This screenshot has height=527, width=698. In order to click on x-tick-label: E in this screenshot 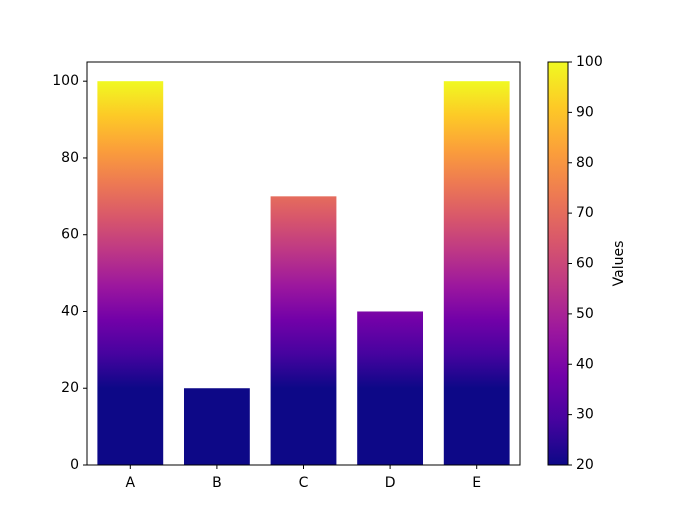, I will do `click(476, 483)`.